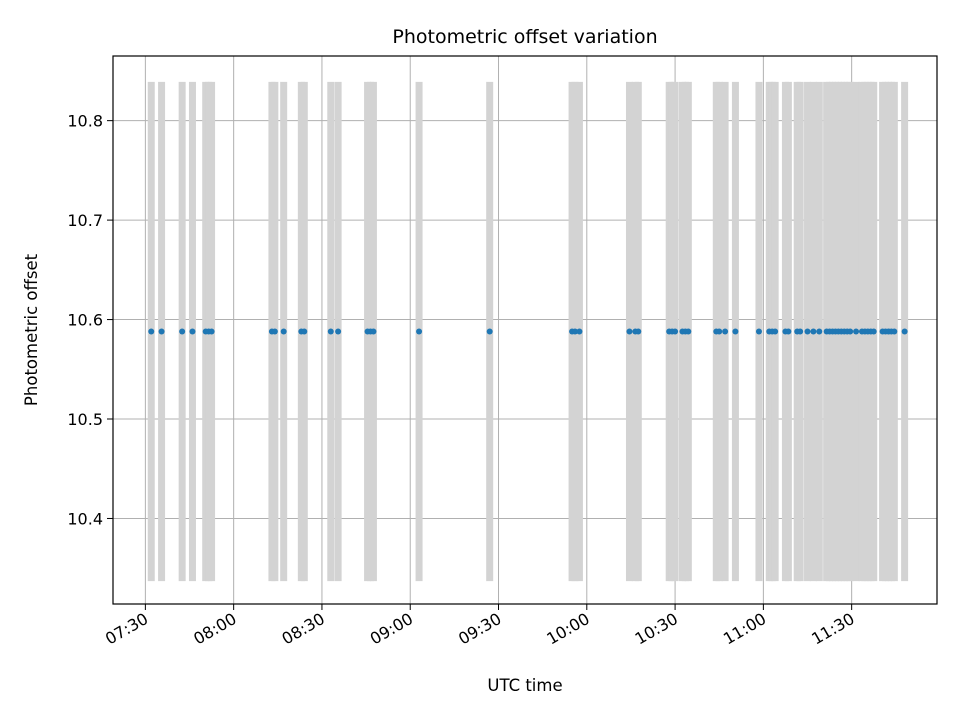  I want to click on y-tick-label: 10.5, so click(85, 419).